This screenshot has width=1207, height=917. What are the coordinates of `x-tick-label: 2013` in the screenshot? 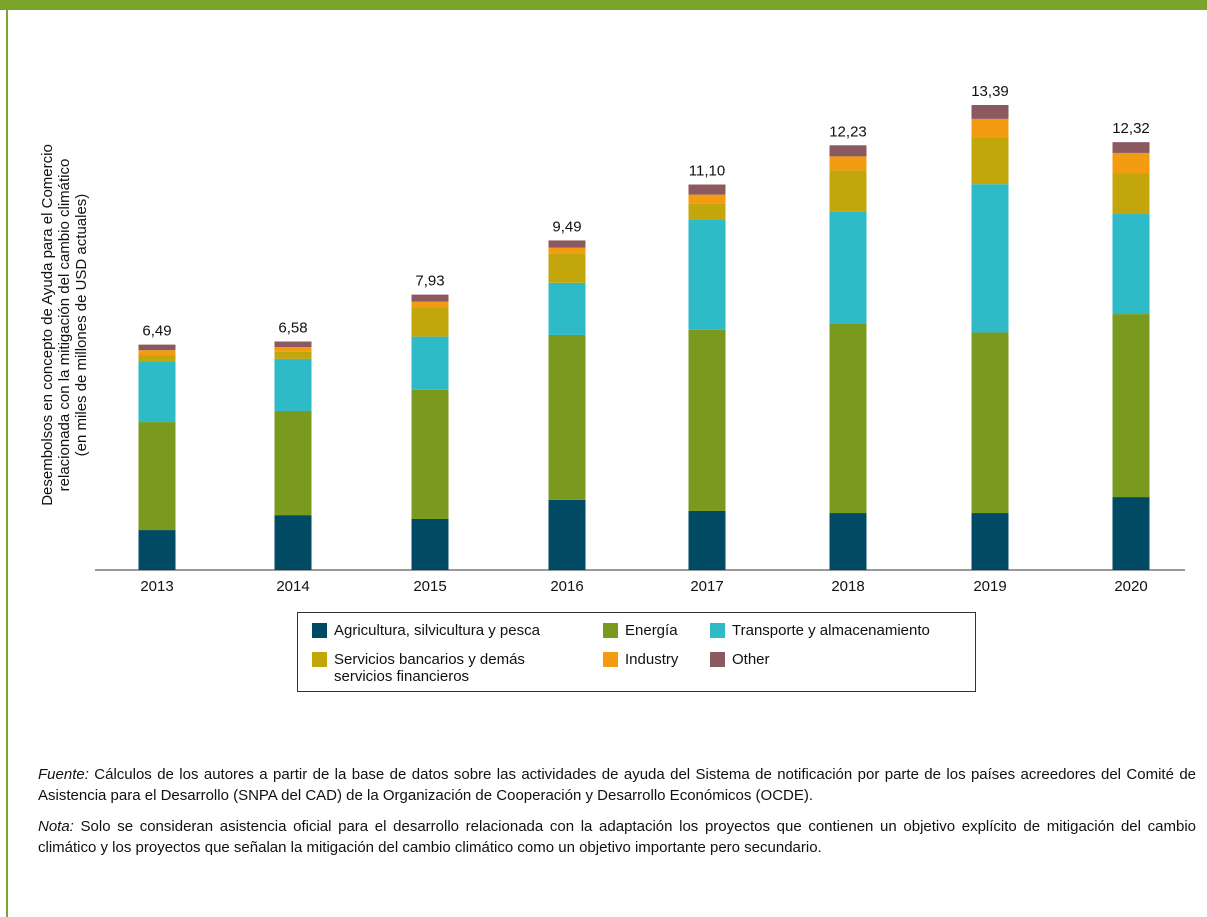 It's located at (156, 586).